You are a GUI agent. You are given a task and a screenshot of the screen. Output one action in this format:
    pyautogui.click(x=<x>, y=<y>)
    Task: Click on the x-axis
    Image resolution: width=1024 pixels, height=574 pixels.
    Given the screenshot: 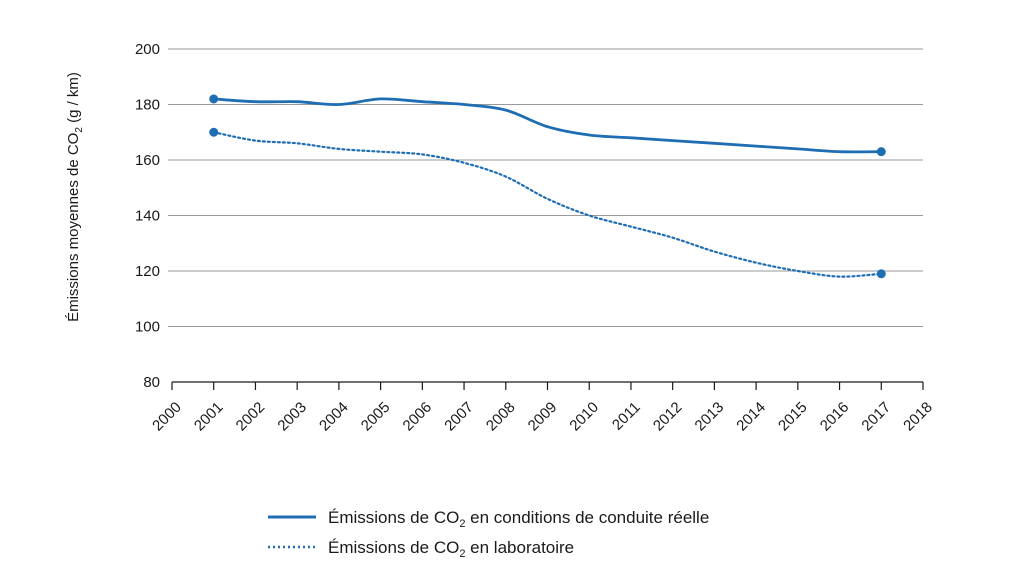 What is the action you would take?
    pyautogui.click(x=547, y=385)
    